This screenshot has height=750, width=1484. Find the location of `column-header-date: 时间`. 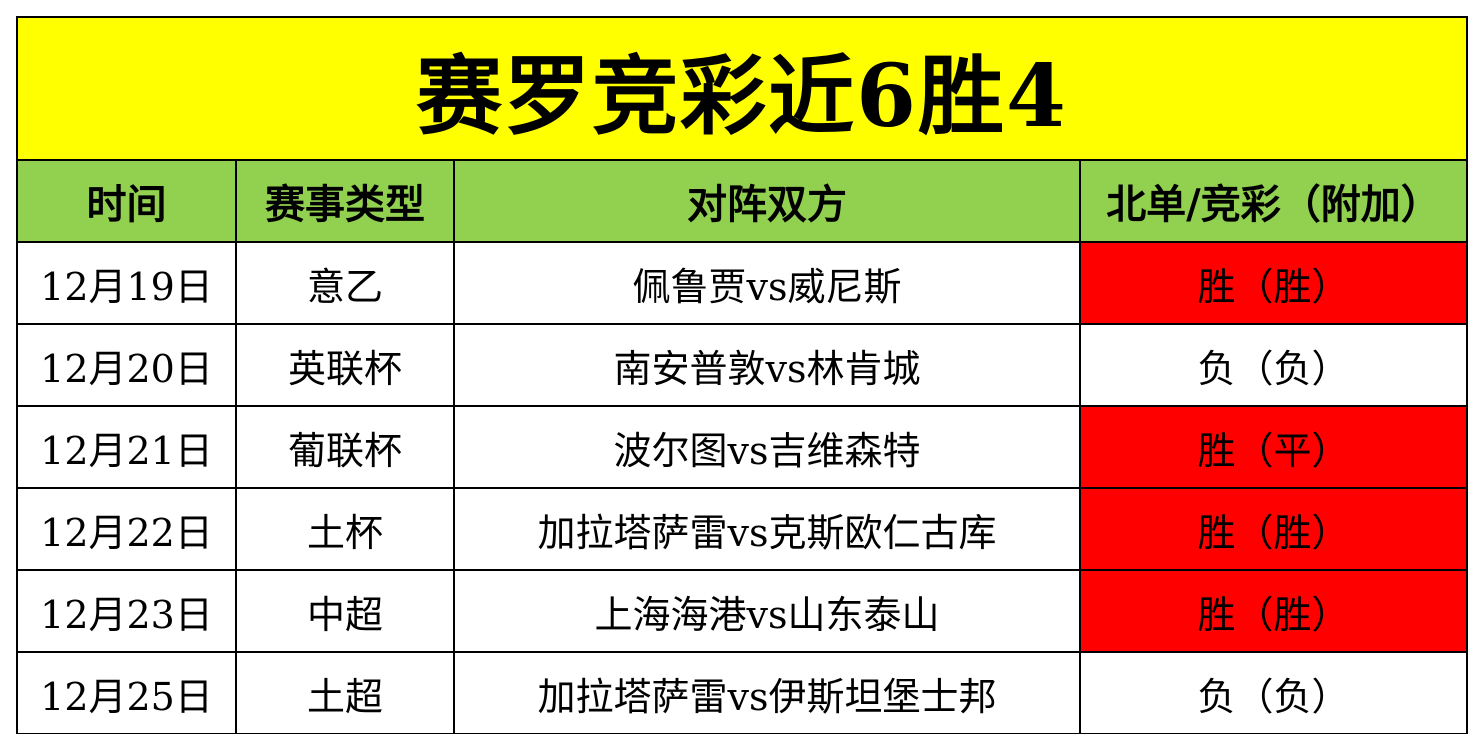

column-header-date: 时间 is located at coordinates (127, 202).